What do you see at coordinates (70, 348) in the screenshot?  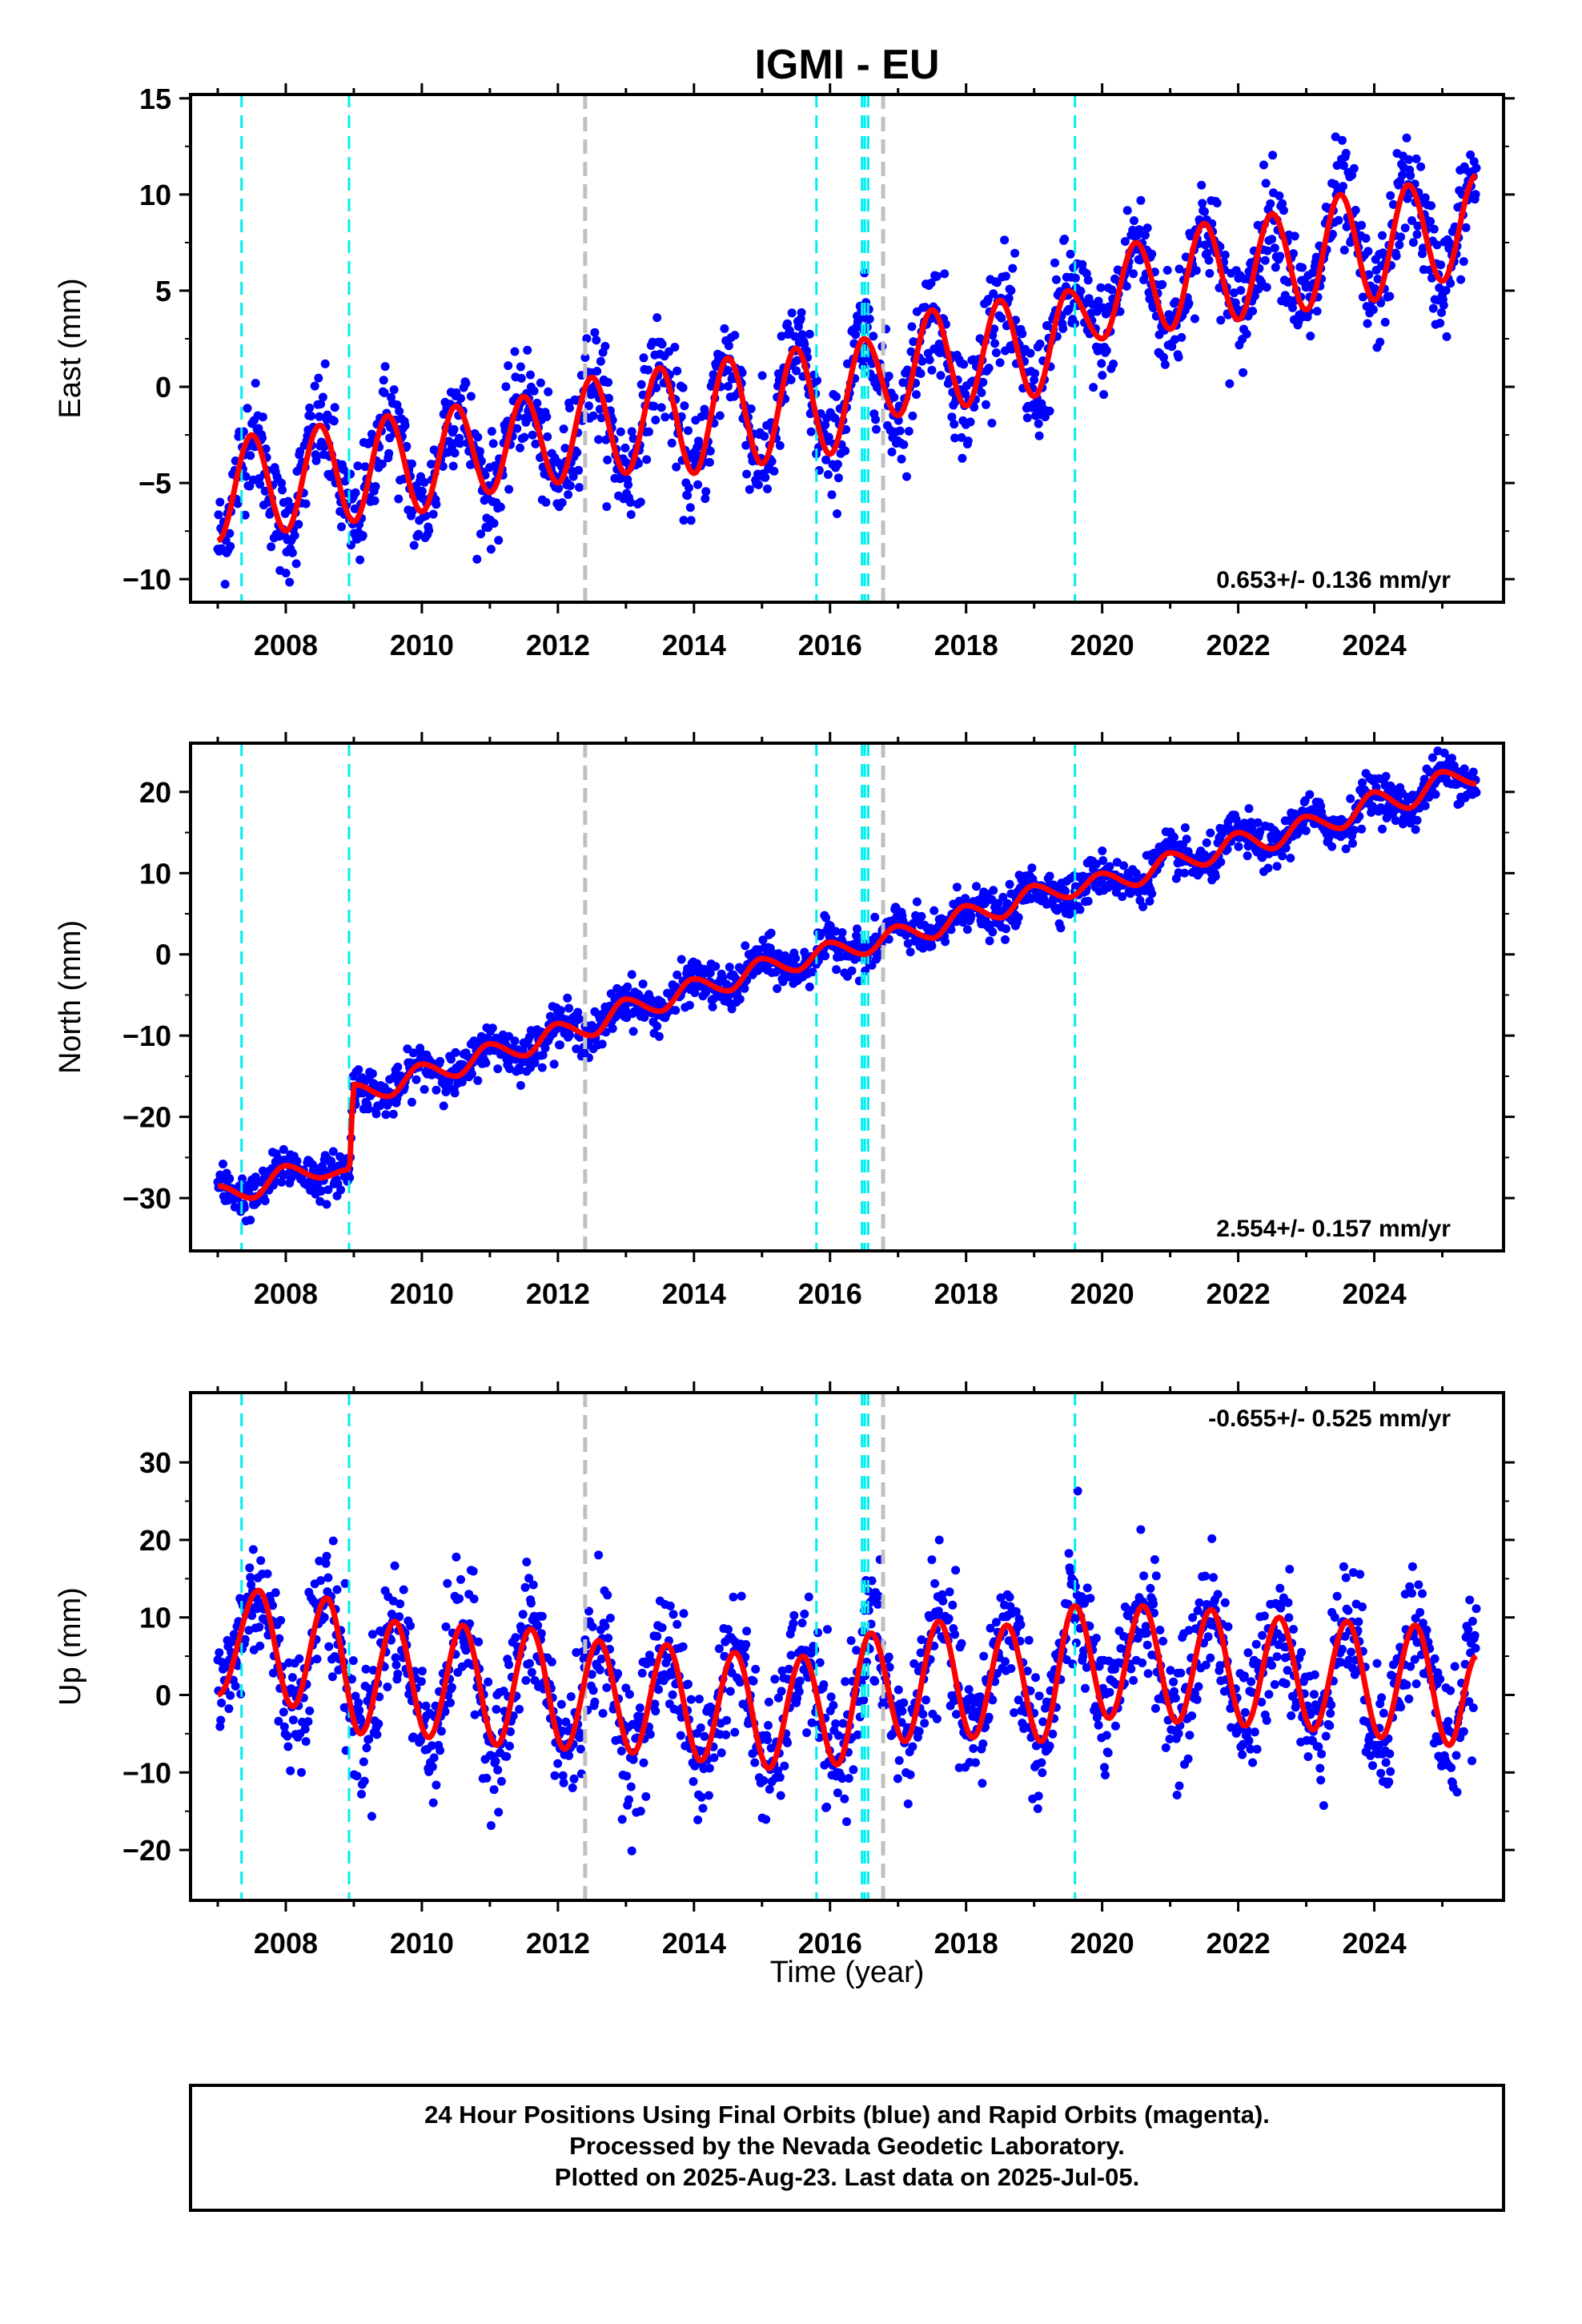 I see `y-axis-label-east: East (mm)` at bounding box center [70, 348].